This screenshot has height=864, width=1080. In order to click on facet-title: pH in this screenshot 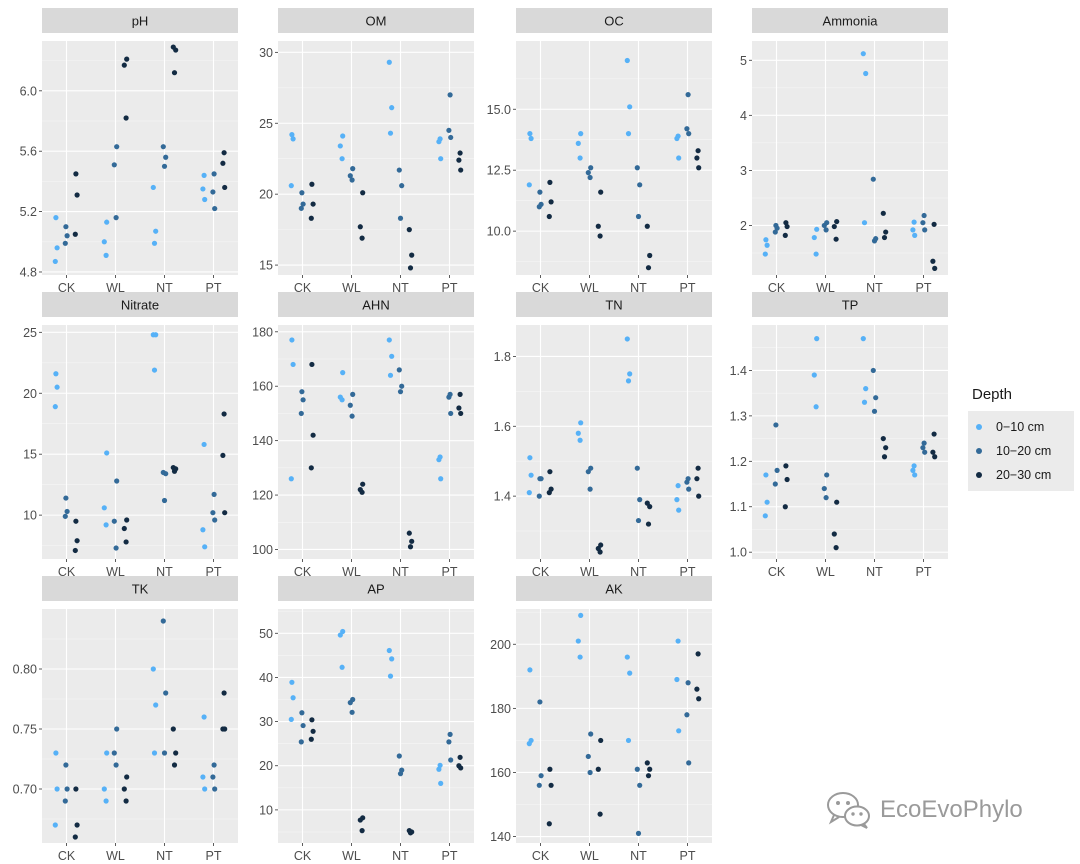, I will do `click(140, 21)`.